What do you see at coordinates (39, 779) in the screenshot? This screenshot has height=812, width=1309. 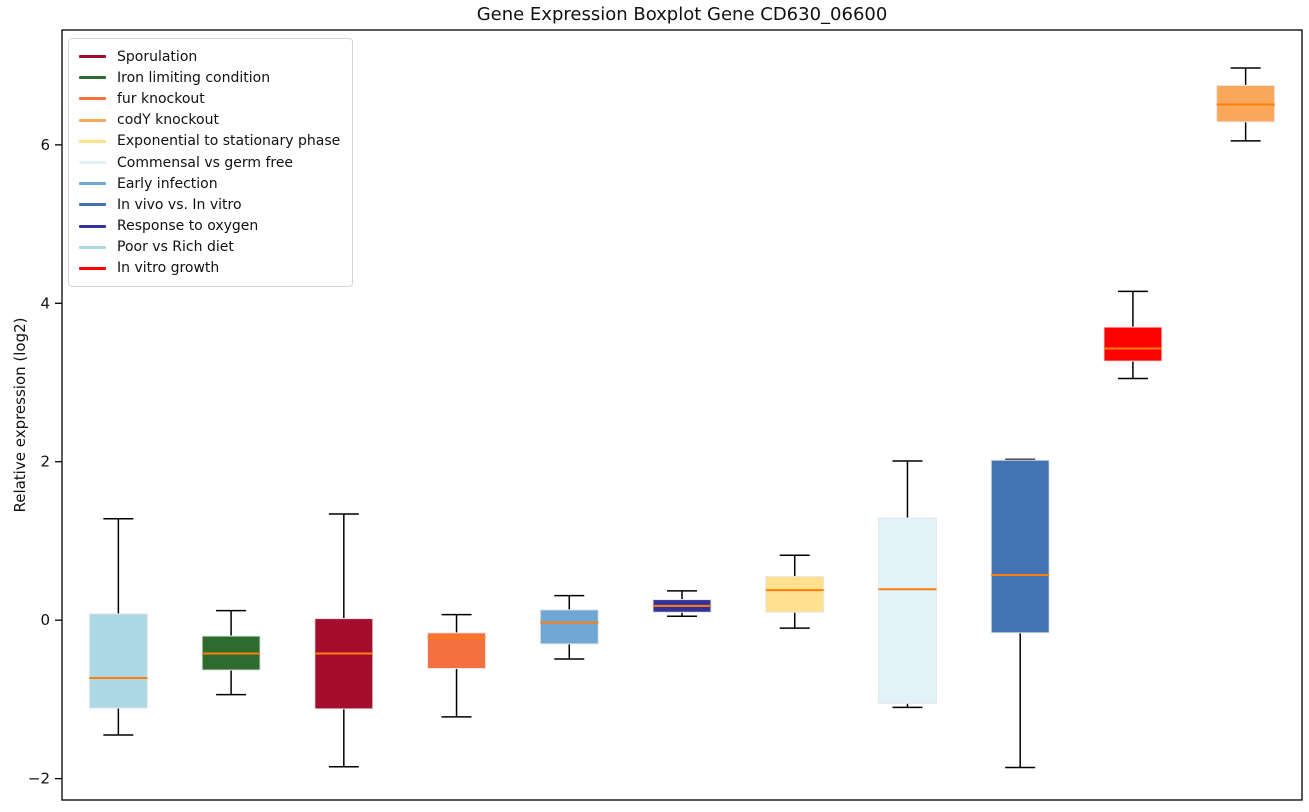 I see `y-tick-label: −2` at bounding box center [39, 779].